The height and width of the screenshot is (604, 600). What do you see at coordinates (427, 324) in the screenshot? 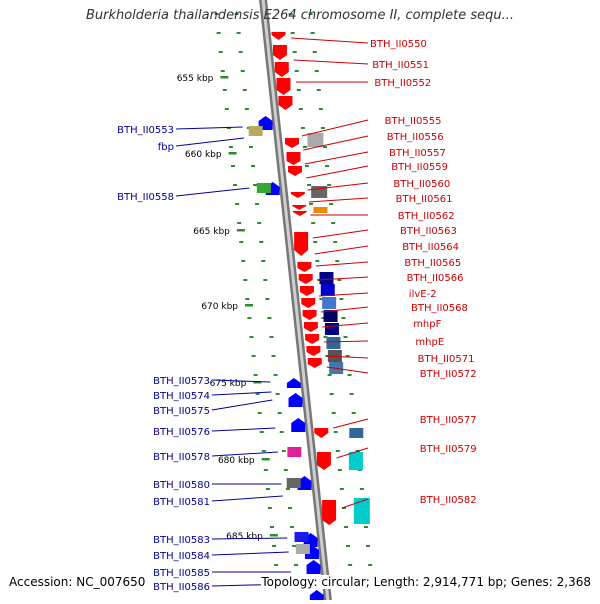
I see `gene-label-right: mhpF` at bounding box center [427, 324].